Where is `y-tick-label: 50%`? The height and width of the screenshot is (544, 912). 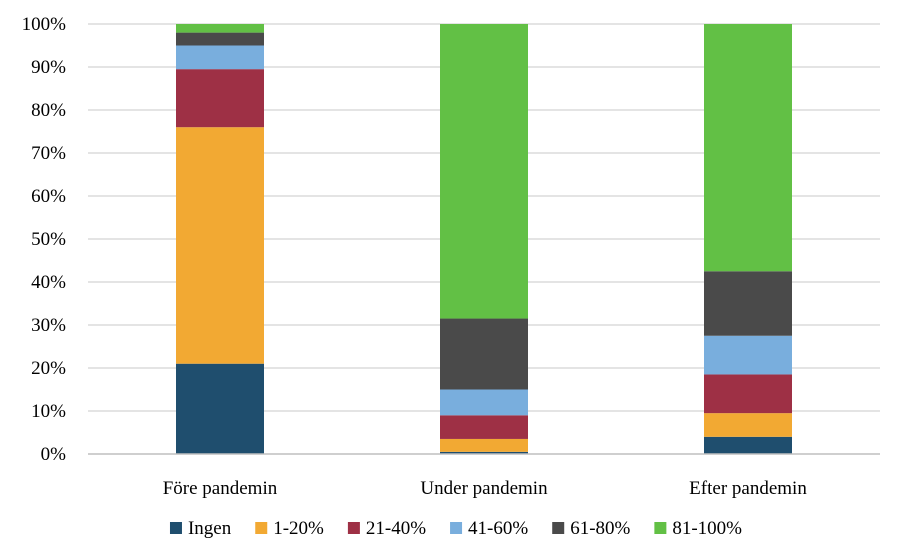 y-tick-label: 50% is located at coordinates (48, 239).